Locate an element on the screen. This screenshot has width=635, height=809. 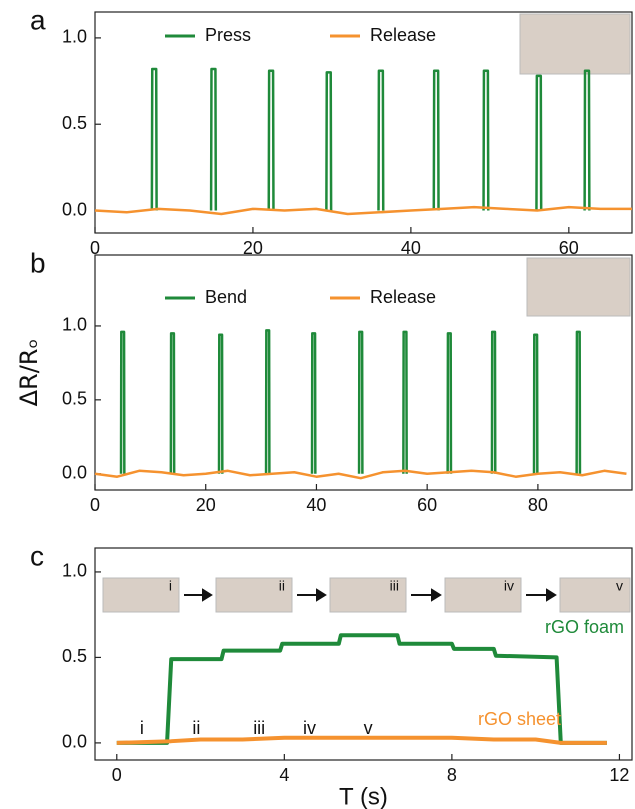
series-label: rGO sheet is located at coordinates (519, 719).